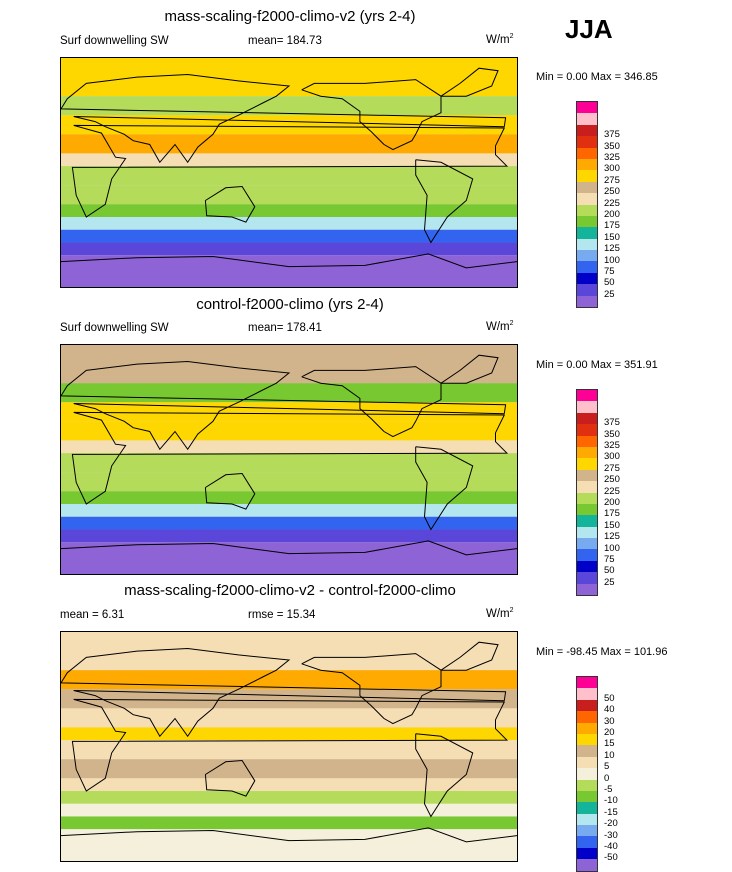  Describe the element at coordinates (607, 767) in the screenshot. I see `colorbar-label: 5` at that location.